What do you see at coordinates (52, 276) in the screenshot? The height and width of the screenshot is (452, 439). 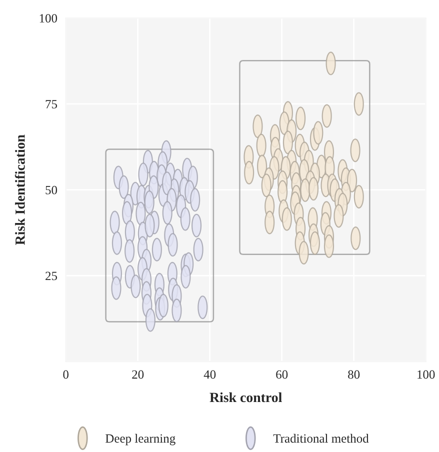 I see `y-tick-label: 25` at bounding box center [52, 276].